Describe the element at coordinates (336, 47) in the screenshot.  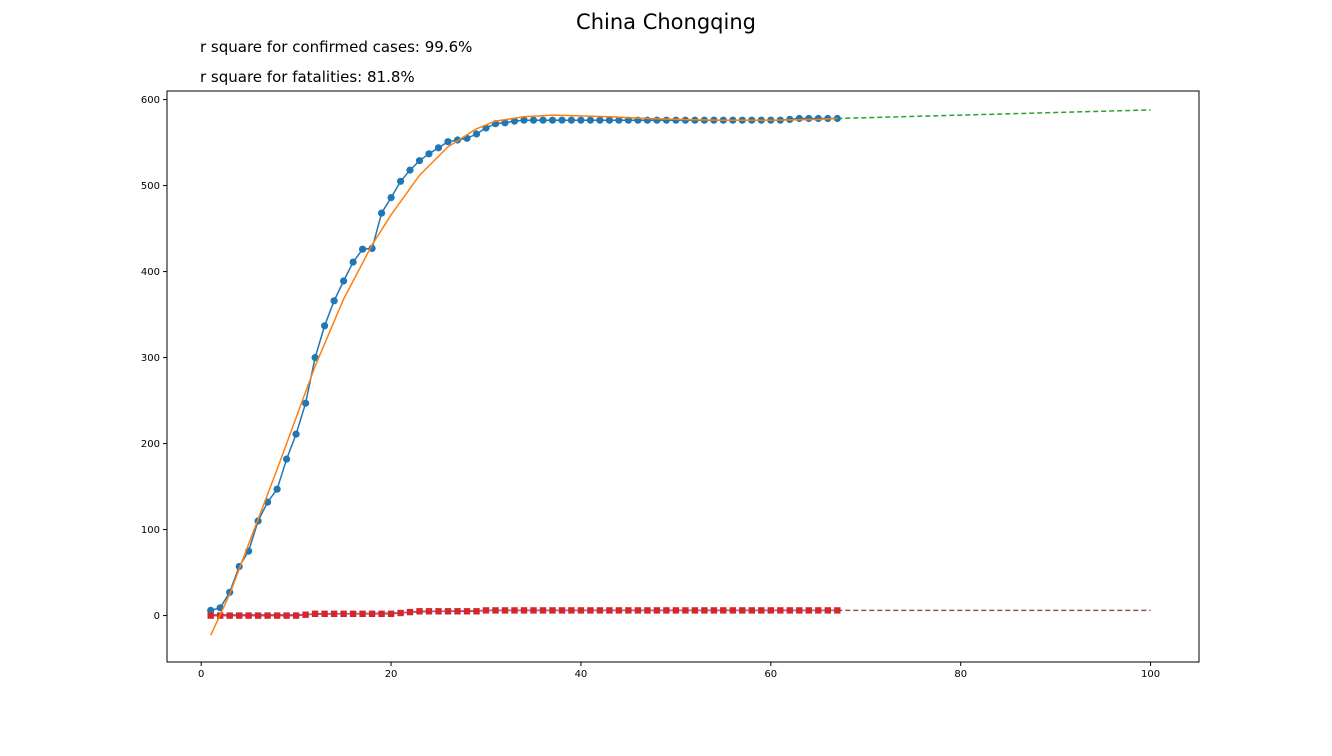
I see `r-square-confirmed-text: r square for confirmed cases: 99.6%` at that location.